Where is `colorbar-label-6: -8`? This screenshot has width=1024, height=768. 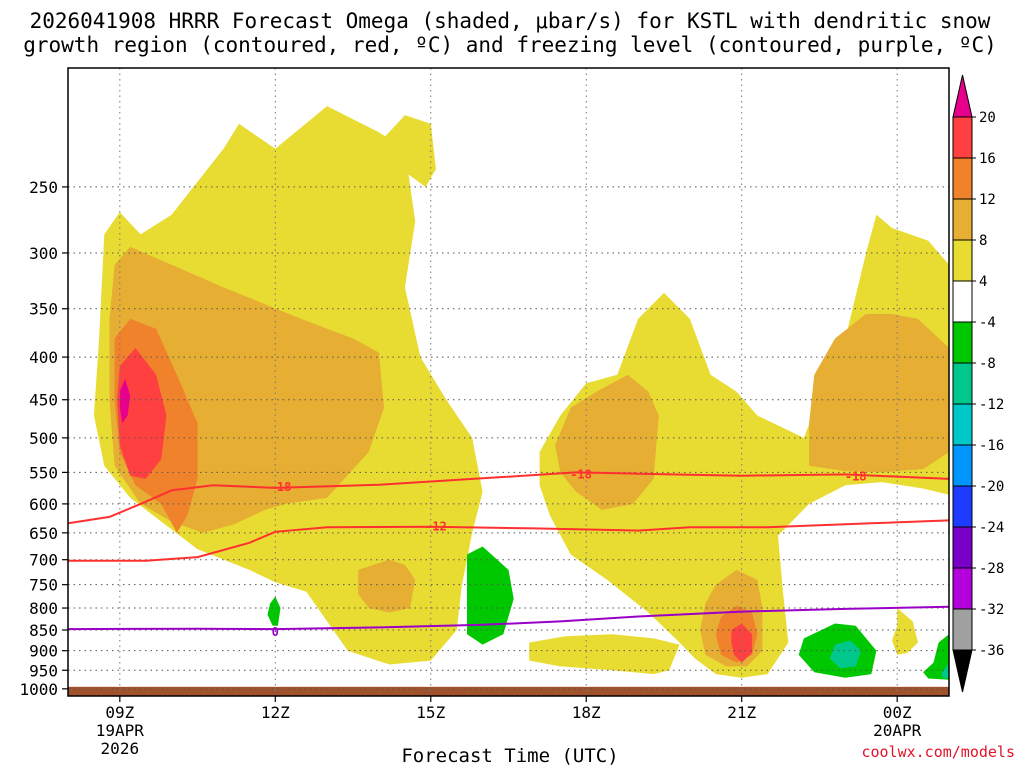
colorbar-label-6: -8 is located at coordinates (987, 364).